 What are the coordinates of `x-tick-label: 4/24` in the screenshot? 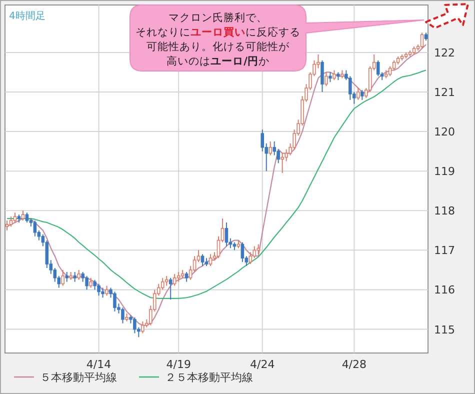 It's located at (262, 364).